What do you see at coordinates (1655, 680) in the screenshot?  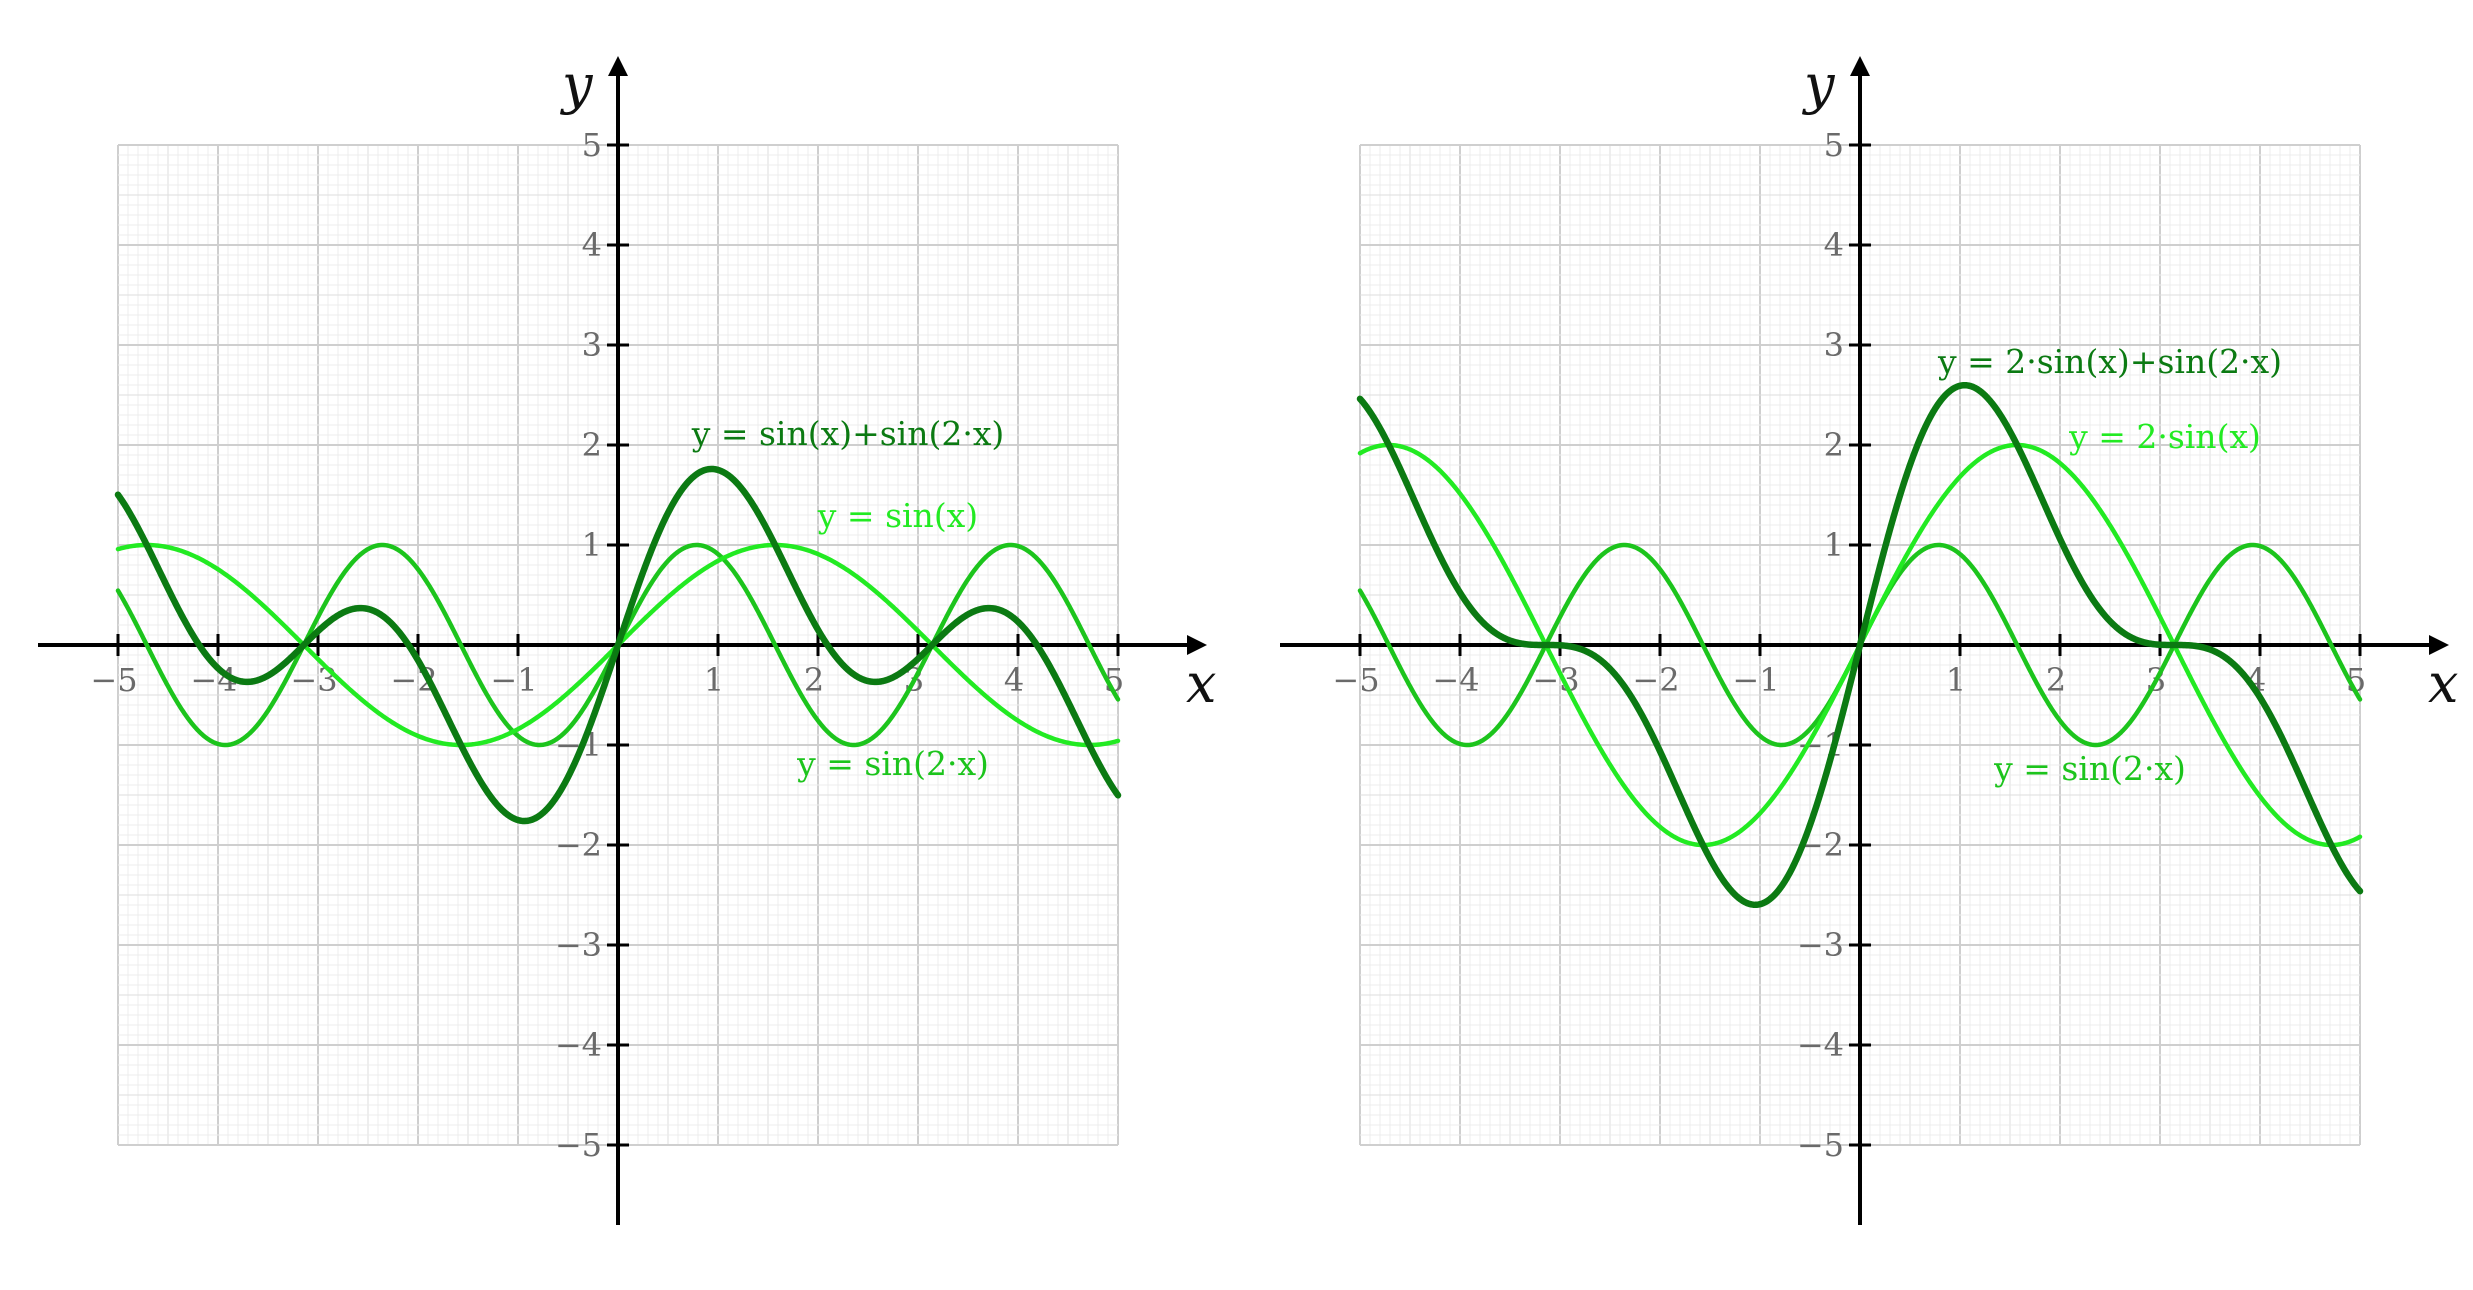 I see `x-tick-label: −2` at bounding box center [1655, 680].